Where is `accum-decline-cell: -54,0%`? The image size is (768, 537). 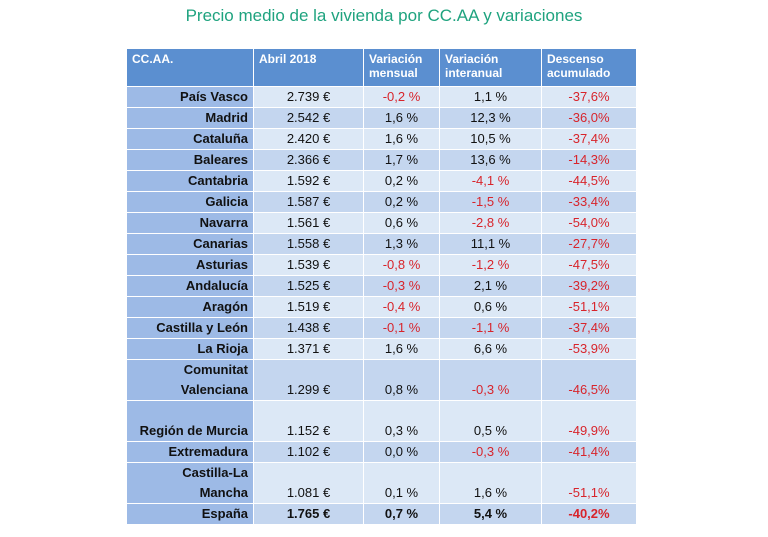
accum-decline-cell: -54,0% is located at coordinates (589, 223).